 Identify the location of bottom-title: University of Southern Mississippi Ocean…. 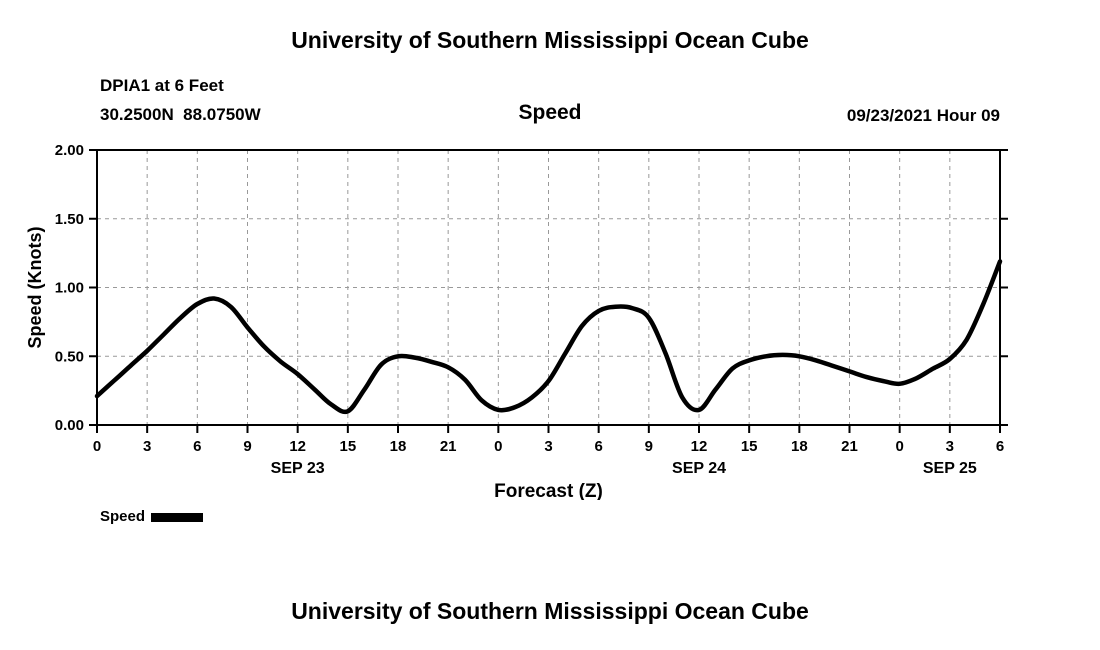
(550, 611).